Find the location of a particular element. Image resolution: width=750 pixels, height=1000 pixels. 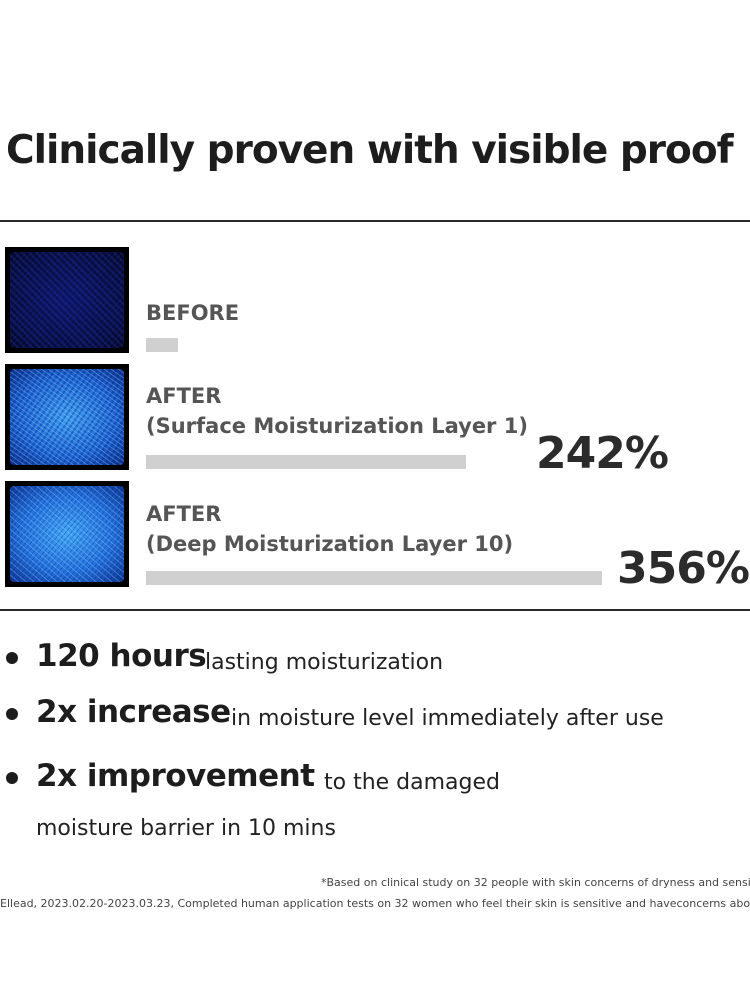

after-deep-skin-image is located at coordinates (67, 534).